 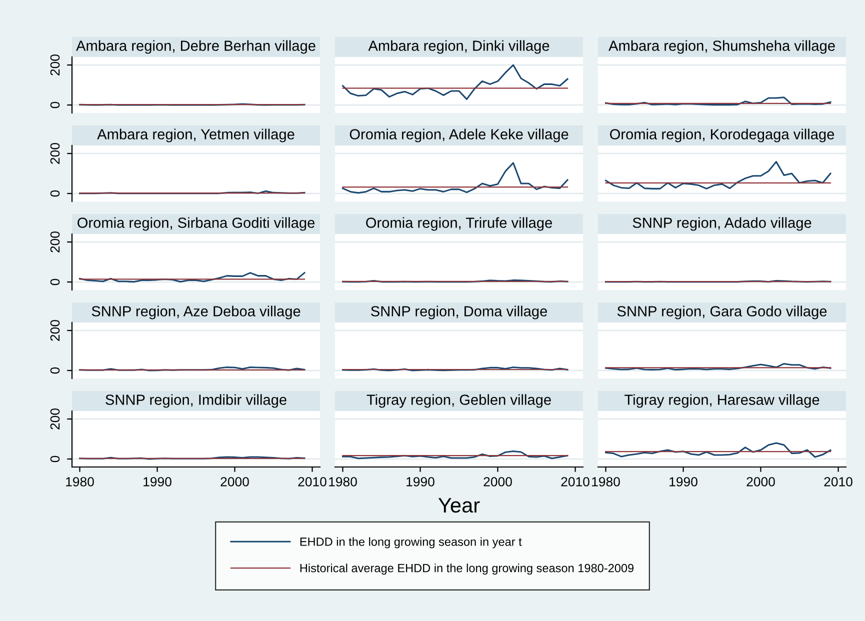 What do you see at coordinates (411, 542) in the screenshot?
I see `legend-label: EHDD in the long growing season in year t` at bounding box center [411, 542].